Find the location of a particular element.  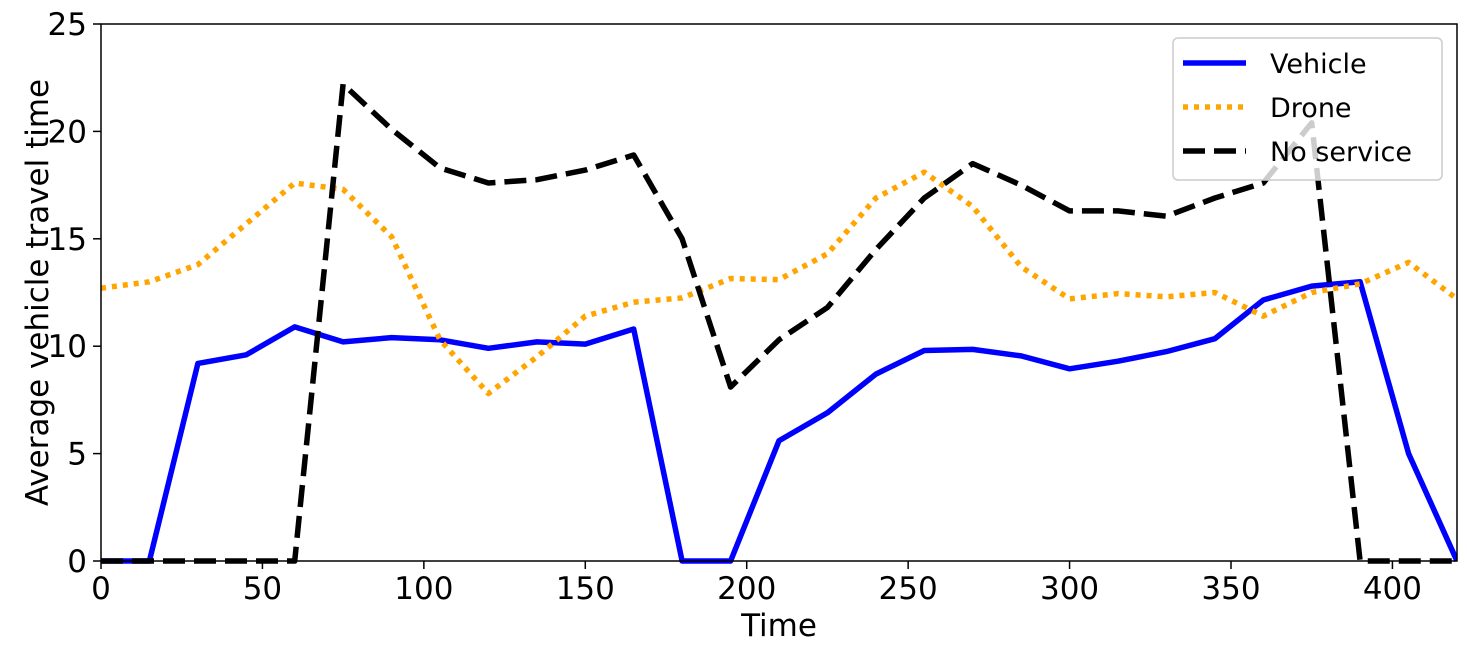

y-tick-label: 25 is located at coordinates (67, 25).